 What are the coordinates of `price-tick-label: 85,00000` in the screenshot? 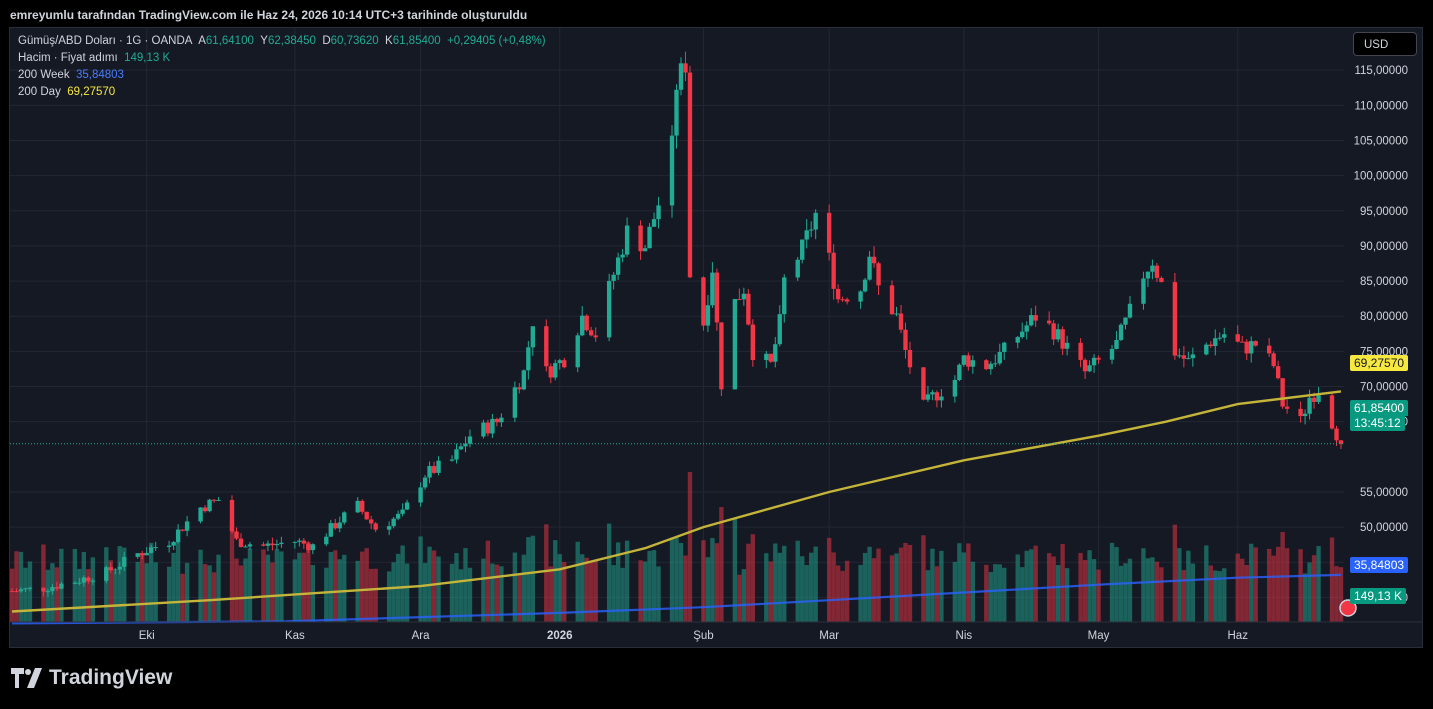 It's located at (1384, 282).